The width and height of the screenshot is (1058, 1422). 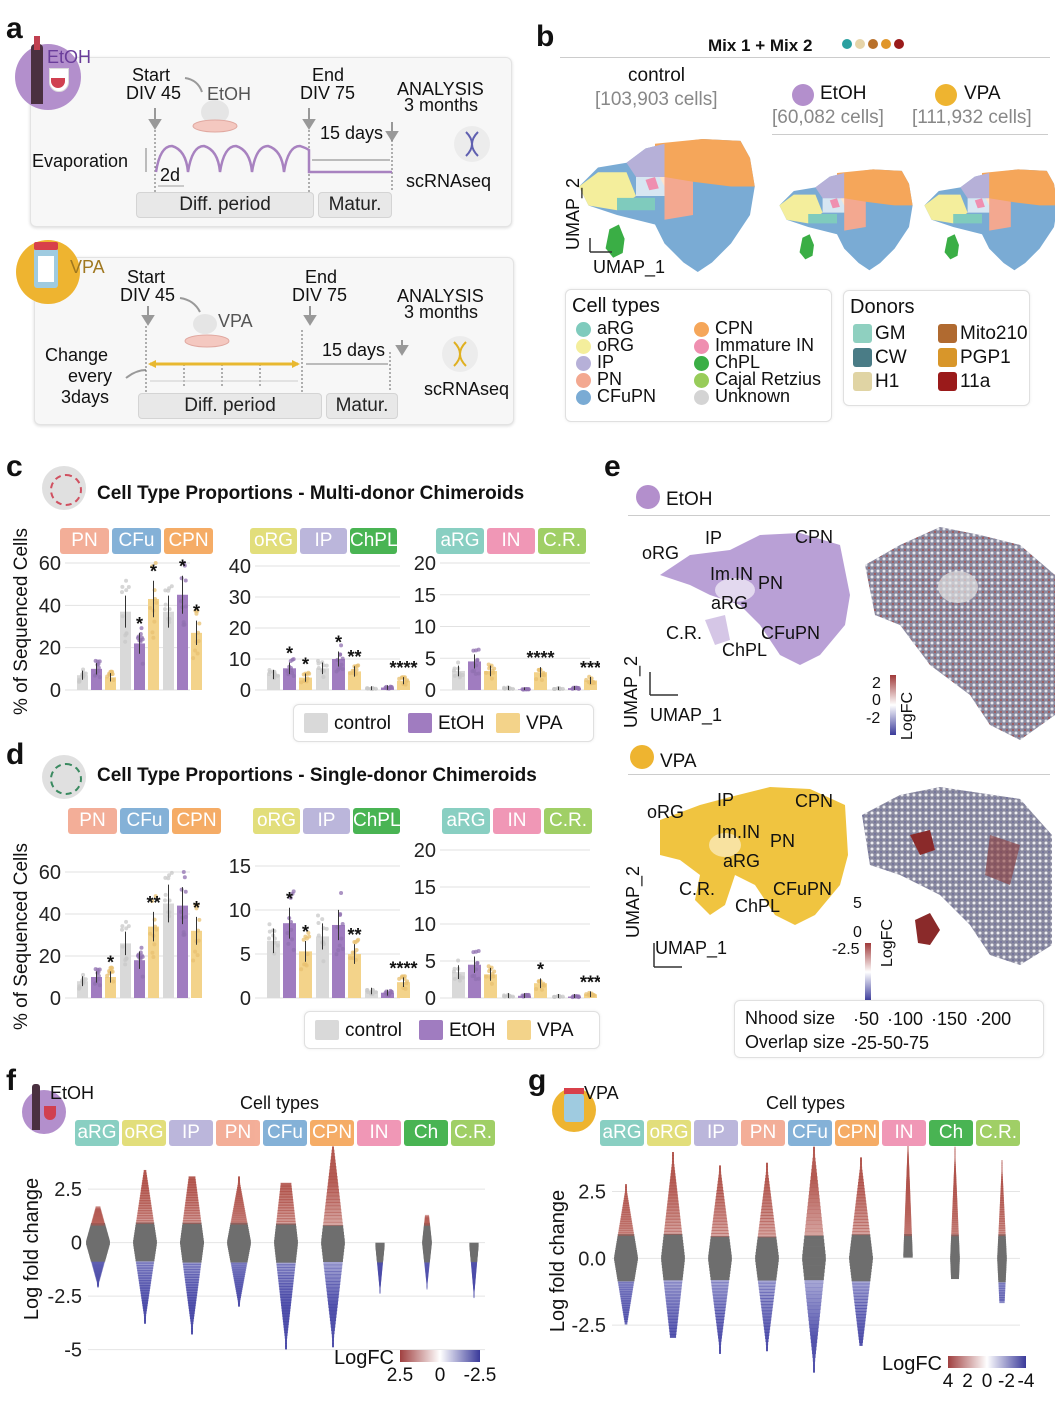 What do you see at coordinates (472, 144) in the screenshot?
I see `dna-icon` at bounding box center [472, 144].